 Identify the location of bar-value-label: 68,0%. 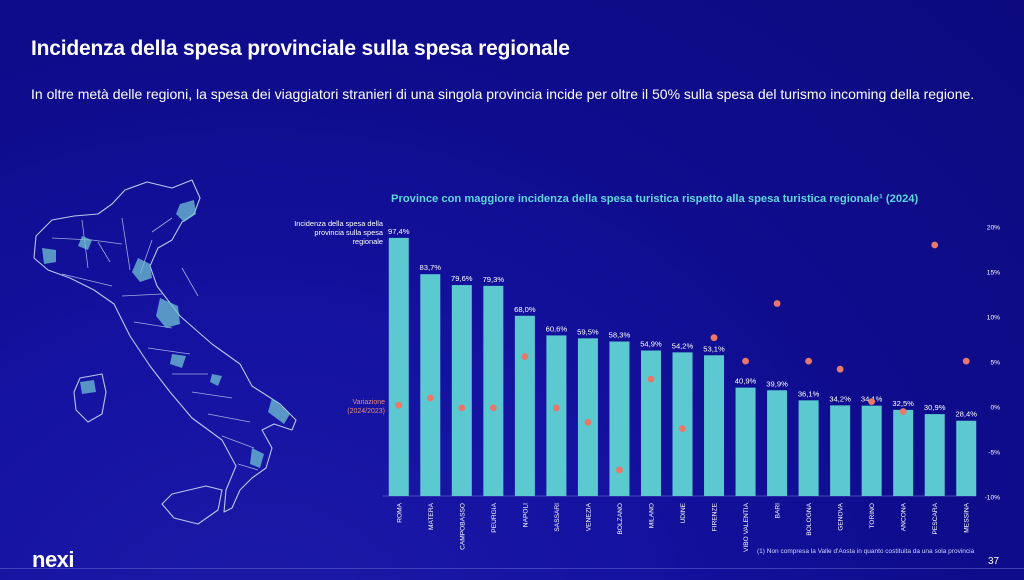
(525, 309).